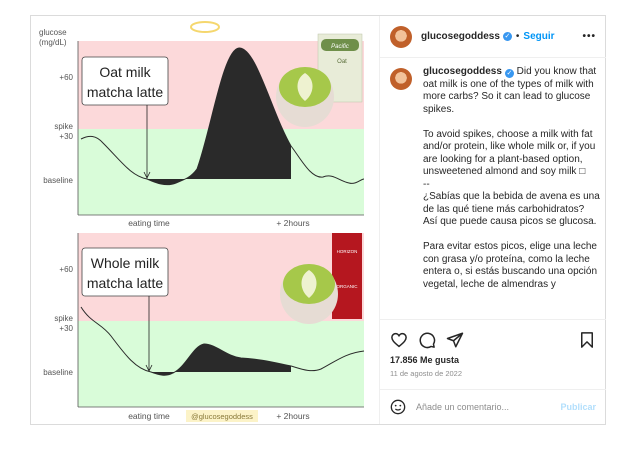 The height and width of the screenshot is (452, 640). I want to click on heart-icon, so click(399, 340).